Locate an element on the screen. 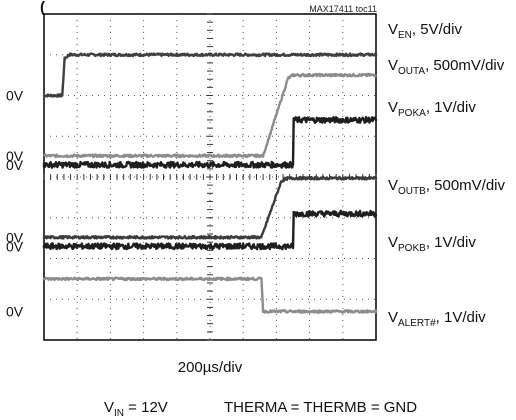 The height and width of the screenshot is (420, 516). trace-vpokb is located at coordinates (210, 230).